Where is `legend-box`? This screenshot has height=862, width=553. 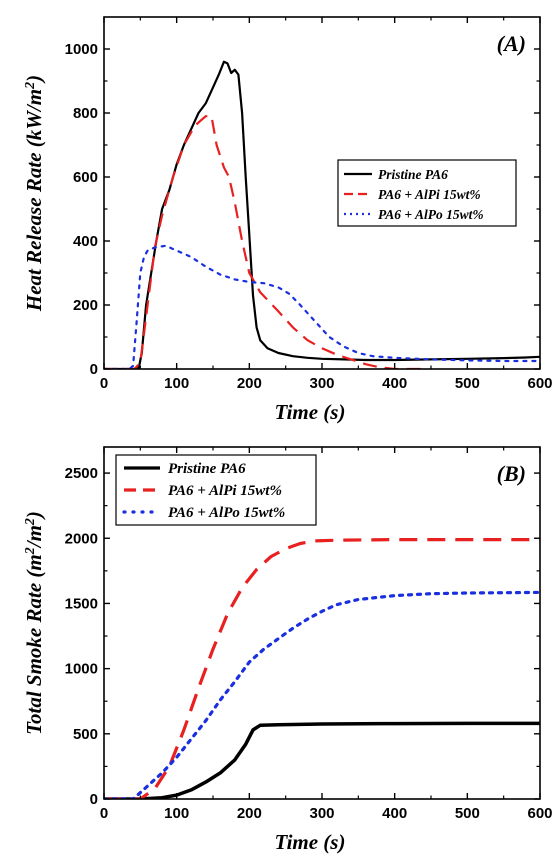
legend-box is located at coordinates (427, 193).